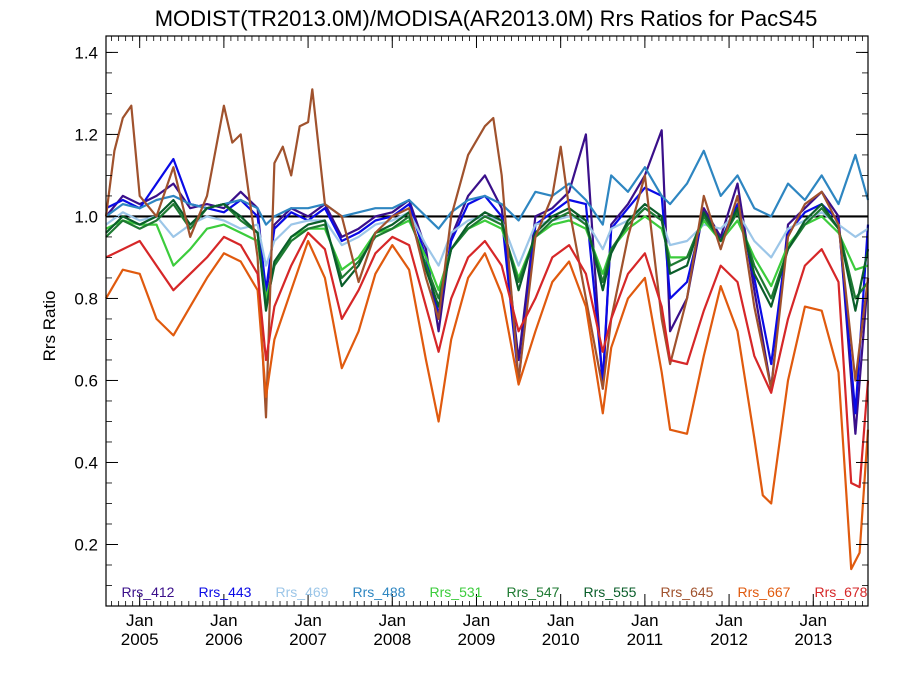  Describe the element at coordinates (49, 326) in the screenshot. I see `y-axis-label: Rrs Ratio` at that location.